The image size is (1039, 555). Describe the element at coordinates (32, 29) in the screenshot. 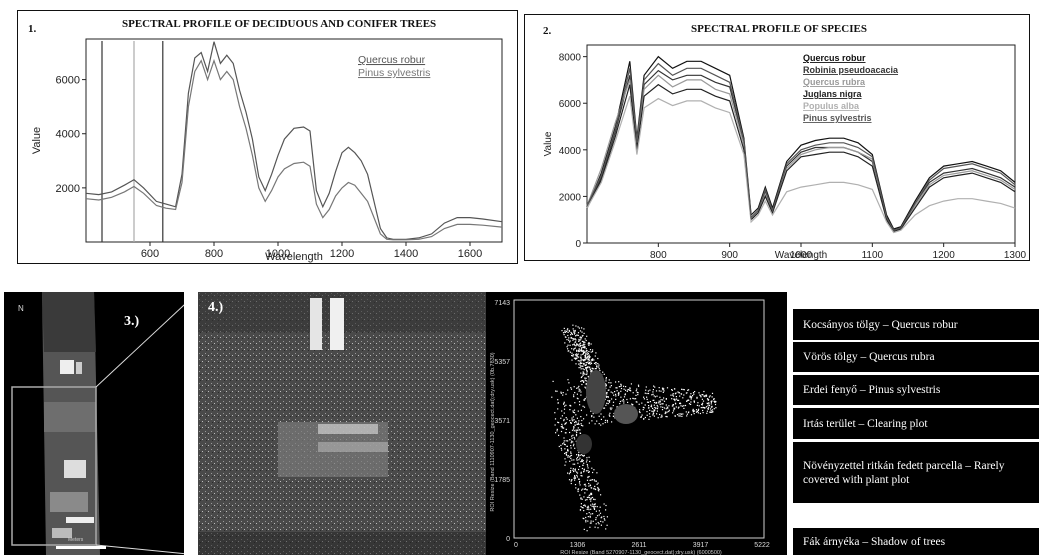

I see `panel-number: 1.` at that location.